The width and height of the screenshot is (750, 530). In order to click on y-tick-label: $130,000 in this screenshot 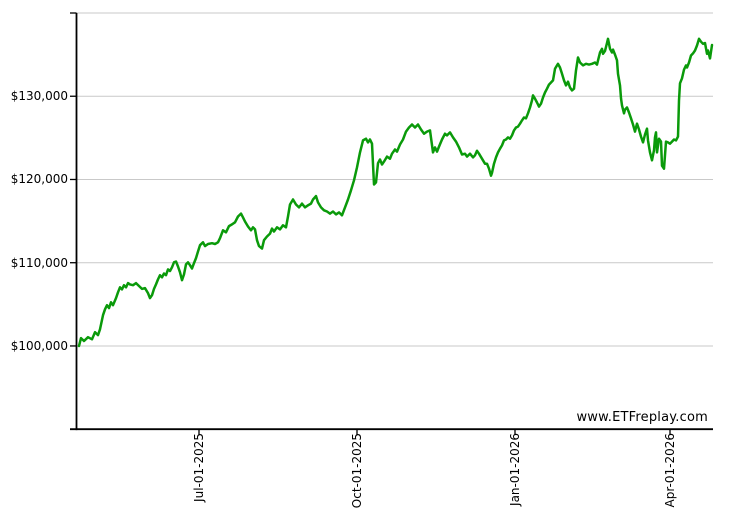, I will do `click(39, 96)`.